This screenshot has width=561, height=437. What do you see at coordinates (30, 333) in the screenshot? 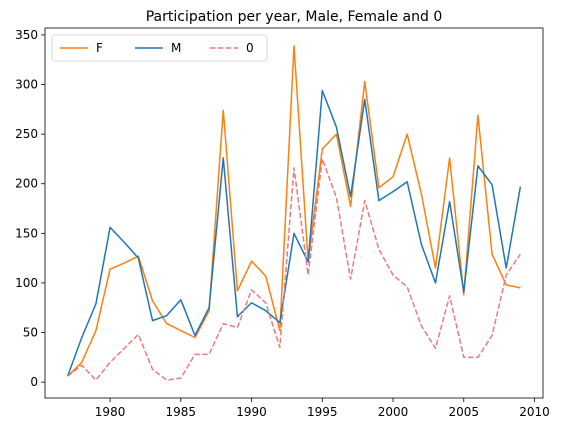
I see `y-tick-label: 50` at bounding box center [30, 333].